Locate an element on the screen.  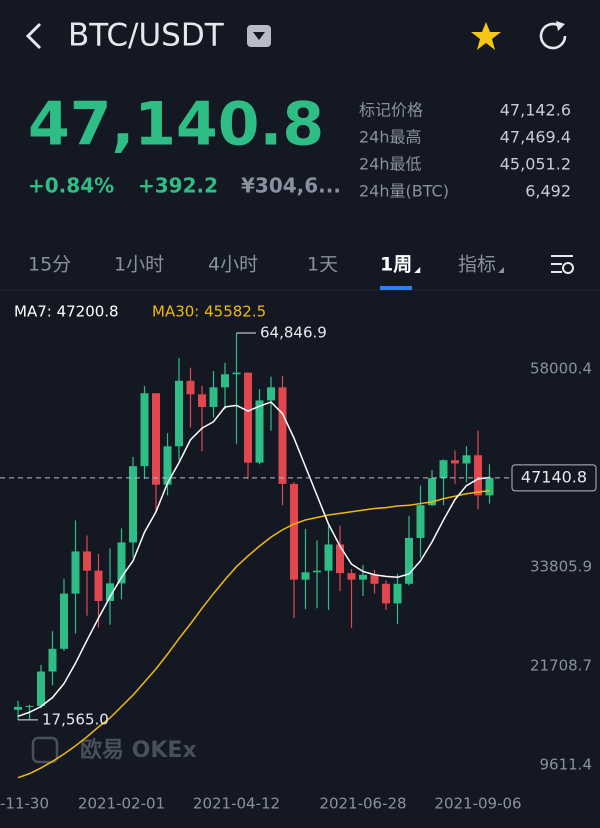
stat-value: 45,051.2 is located at coordinates (535, 164).